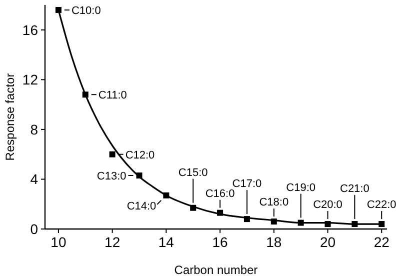  What do you see at coordinates (355, 189) in the screenshot?
I see `annotation: C21:0` at bounding box center [355, 189].